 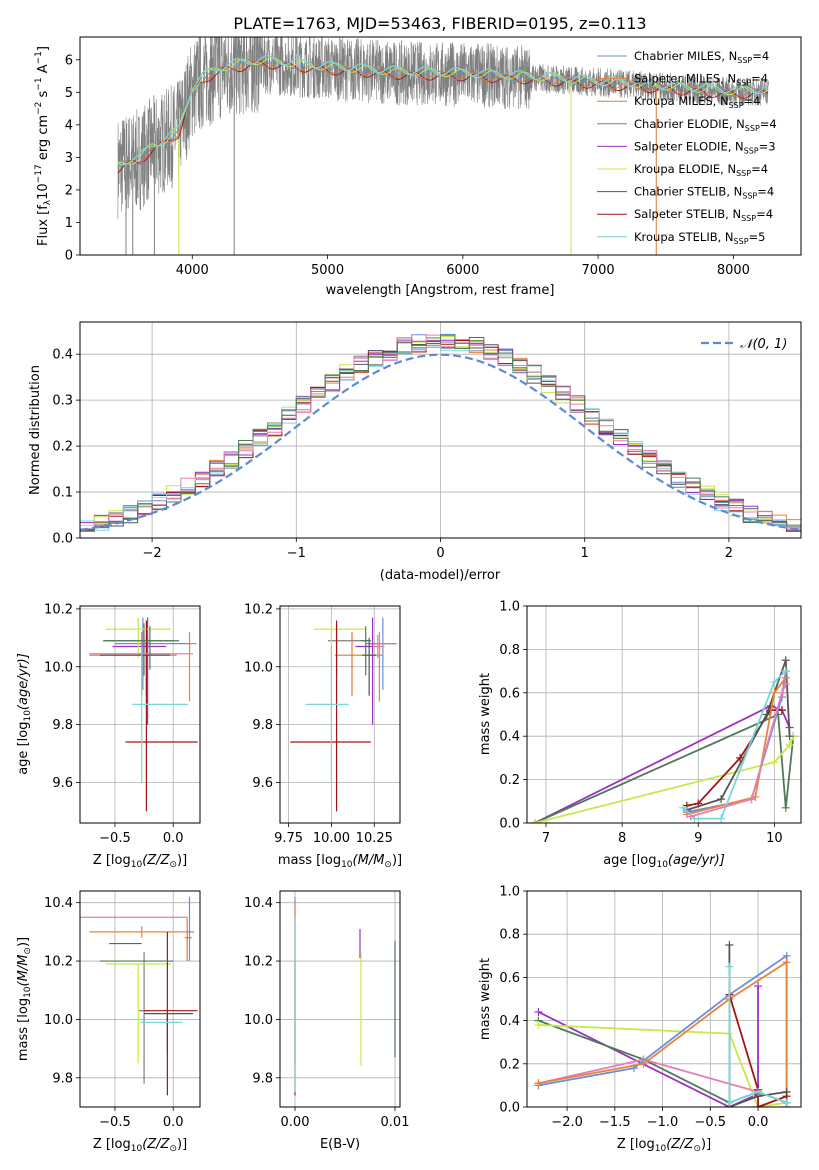 I want to click on weight_vs_age-xlabel: age [log10(age/yr)], so click(x=664, y=861).